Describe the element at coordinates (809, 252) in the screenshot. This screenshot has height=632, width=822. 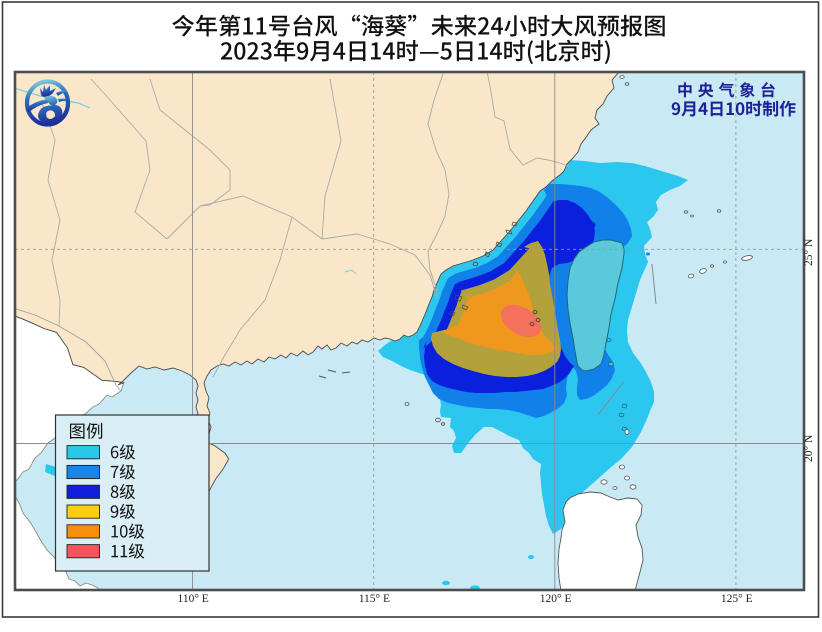
I see `svg-text: 25° N` at that location.